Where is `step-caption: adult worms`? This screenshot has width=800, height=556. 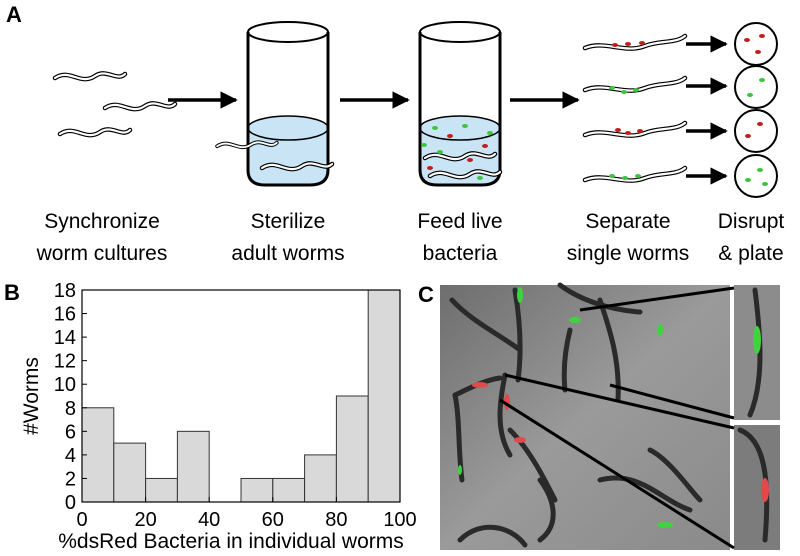
step-caption: adult worms is located at coordinates (287, 253).